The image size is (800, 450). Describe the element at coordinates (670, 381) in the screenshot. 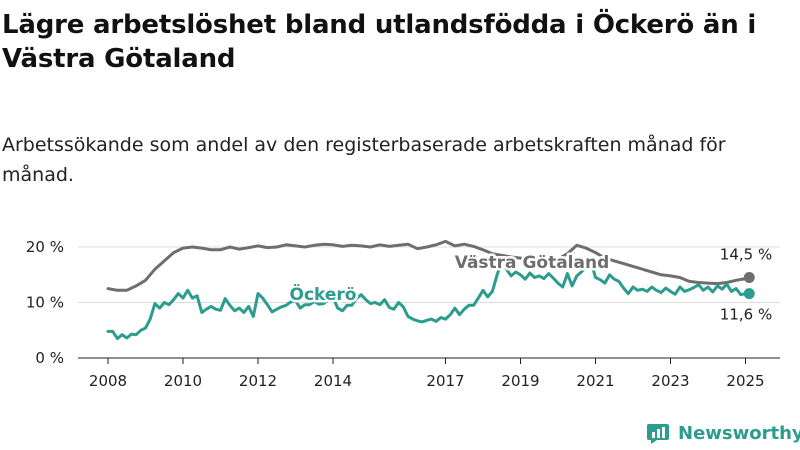

I see `x-tick-label: 2023` at that location.